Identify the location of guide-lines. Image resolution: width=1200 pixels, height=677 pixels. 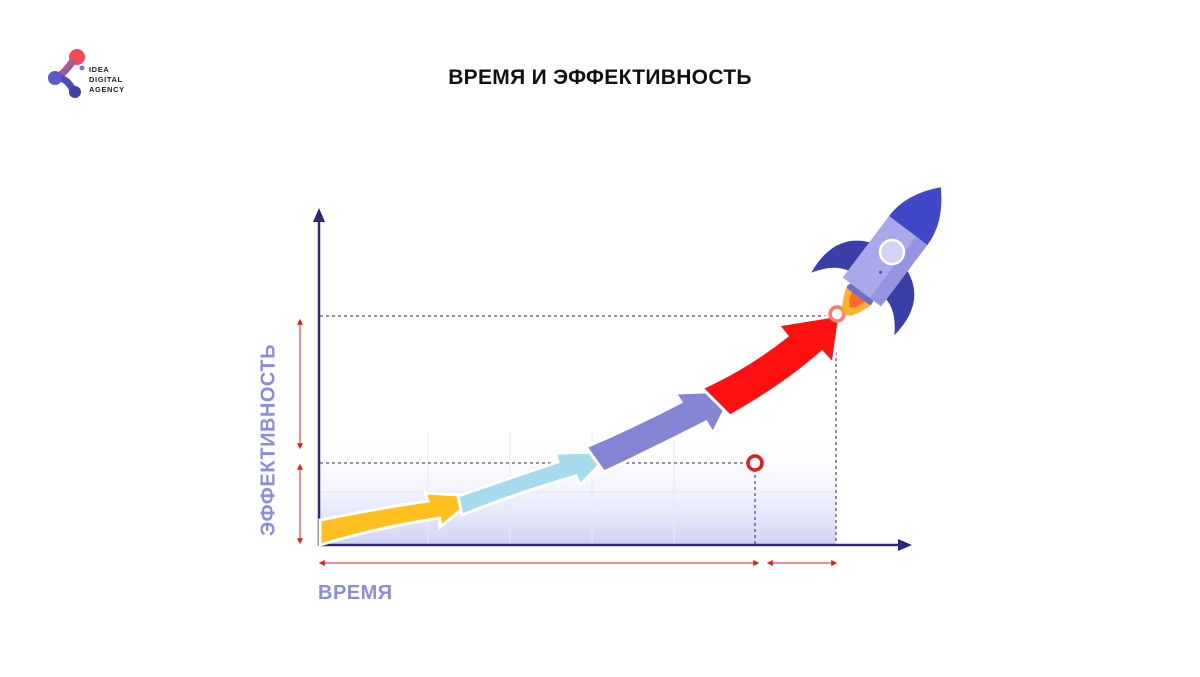
(578, 430).